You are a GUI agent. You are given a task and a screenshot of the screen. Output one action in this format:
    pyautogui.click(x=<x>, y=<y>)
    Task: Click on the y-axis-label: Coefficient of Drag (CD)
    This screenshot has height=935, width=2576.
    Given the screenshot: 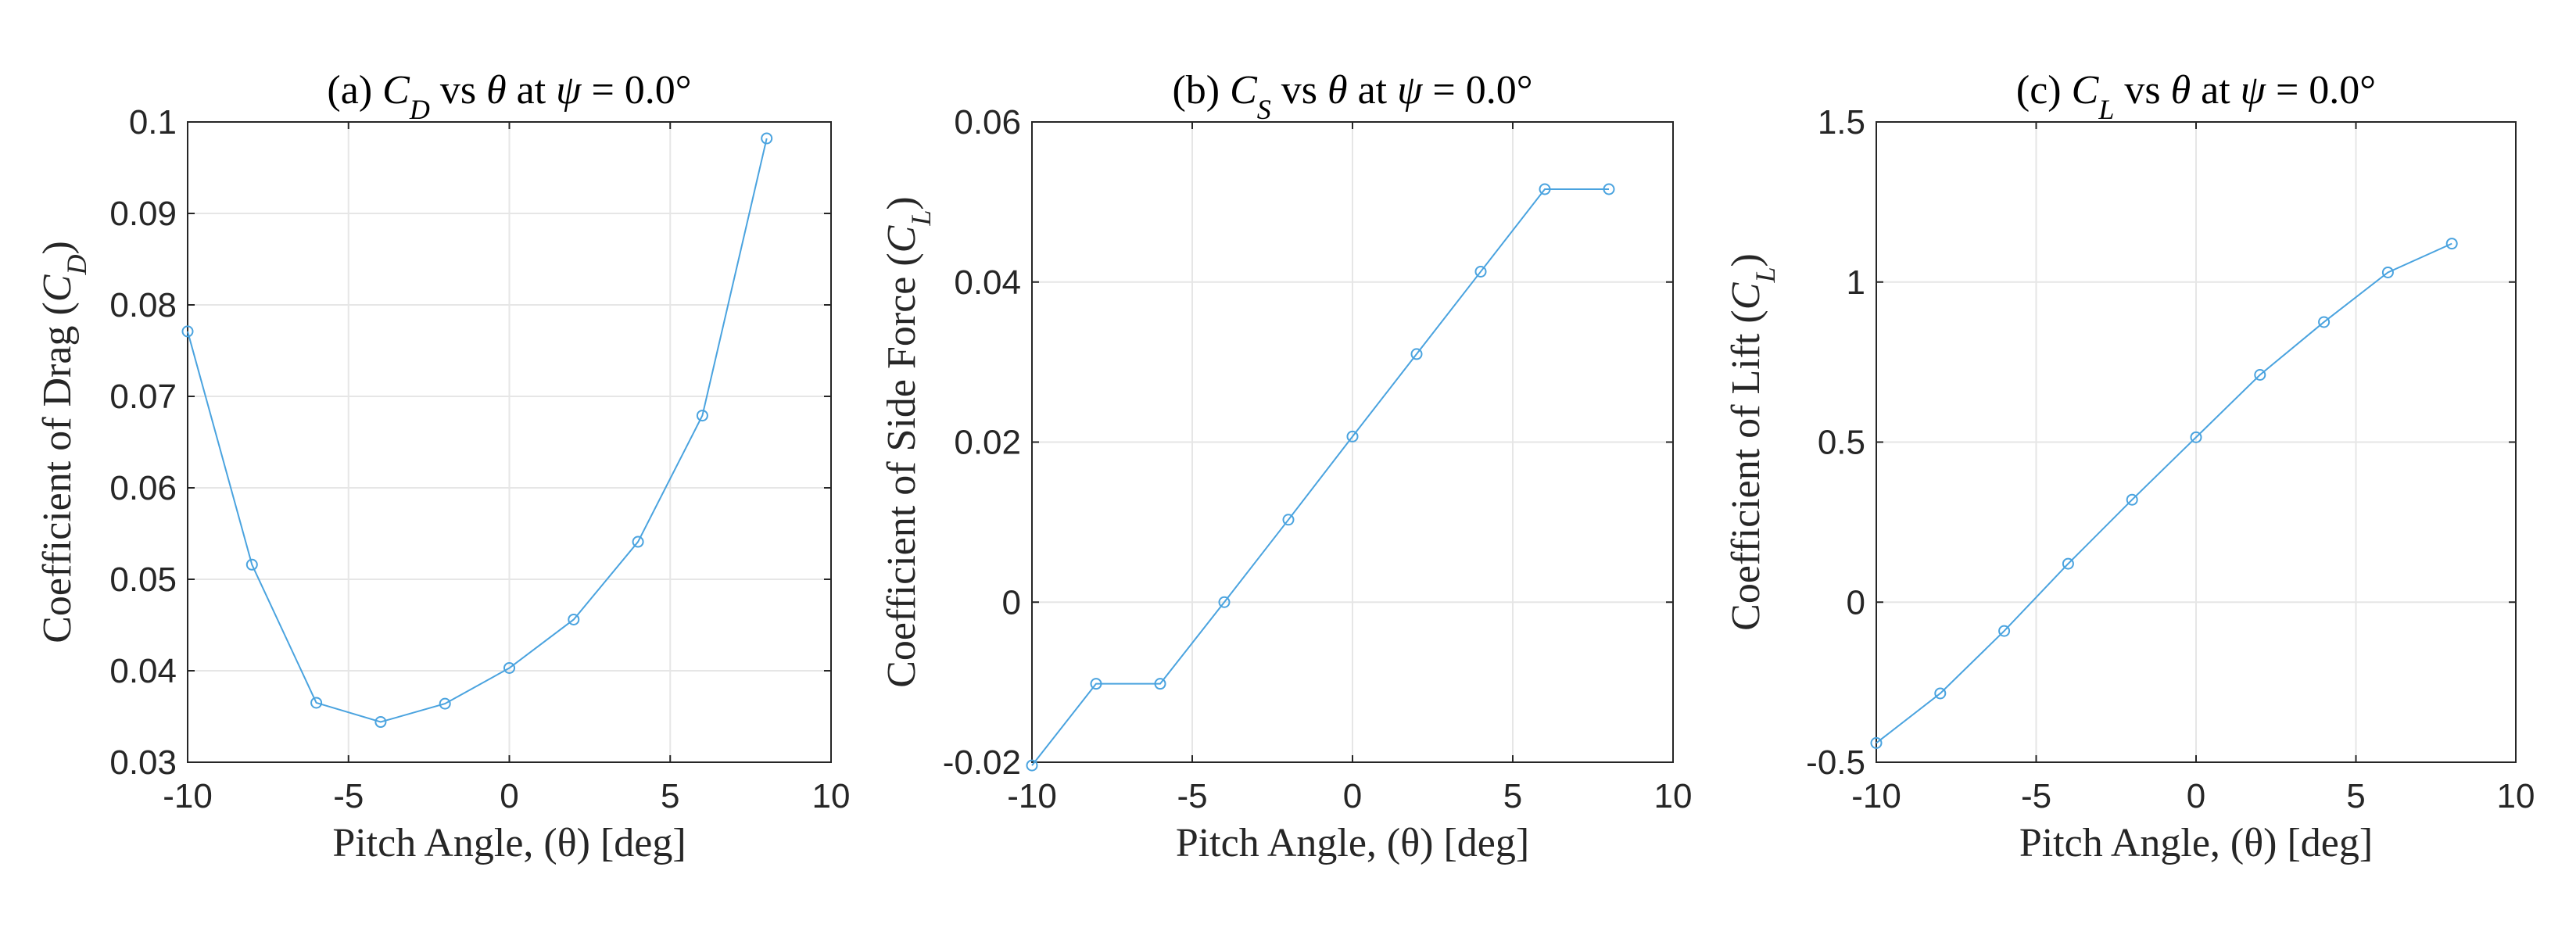 What is the action you would take?
    pyautogui.click(x=63, y=442)
    